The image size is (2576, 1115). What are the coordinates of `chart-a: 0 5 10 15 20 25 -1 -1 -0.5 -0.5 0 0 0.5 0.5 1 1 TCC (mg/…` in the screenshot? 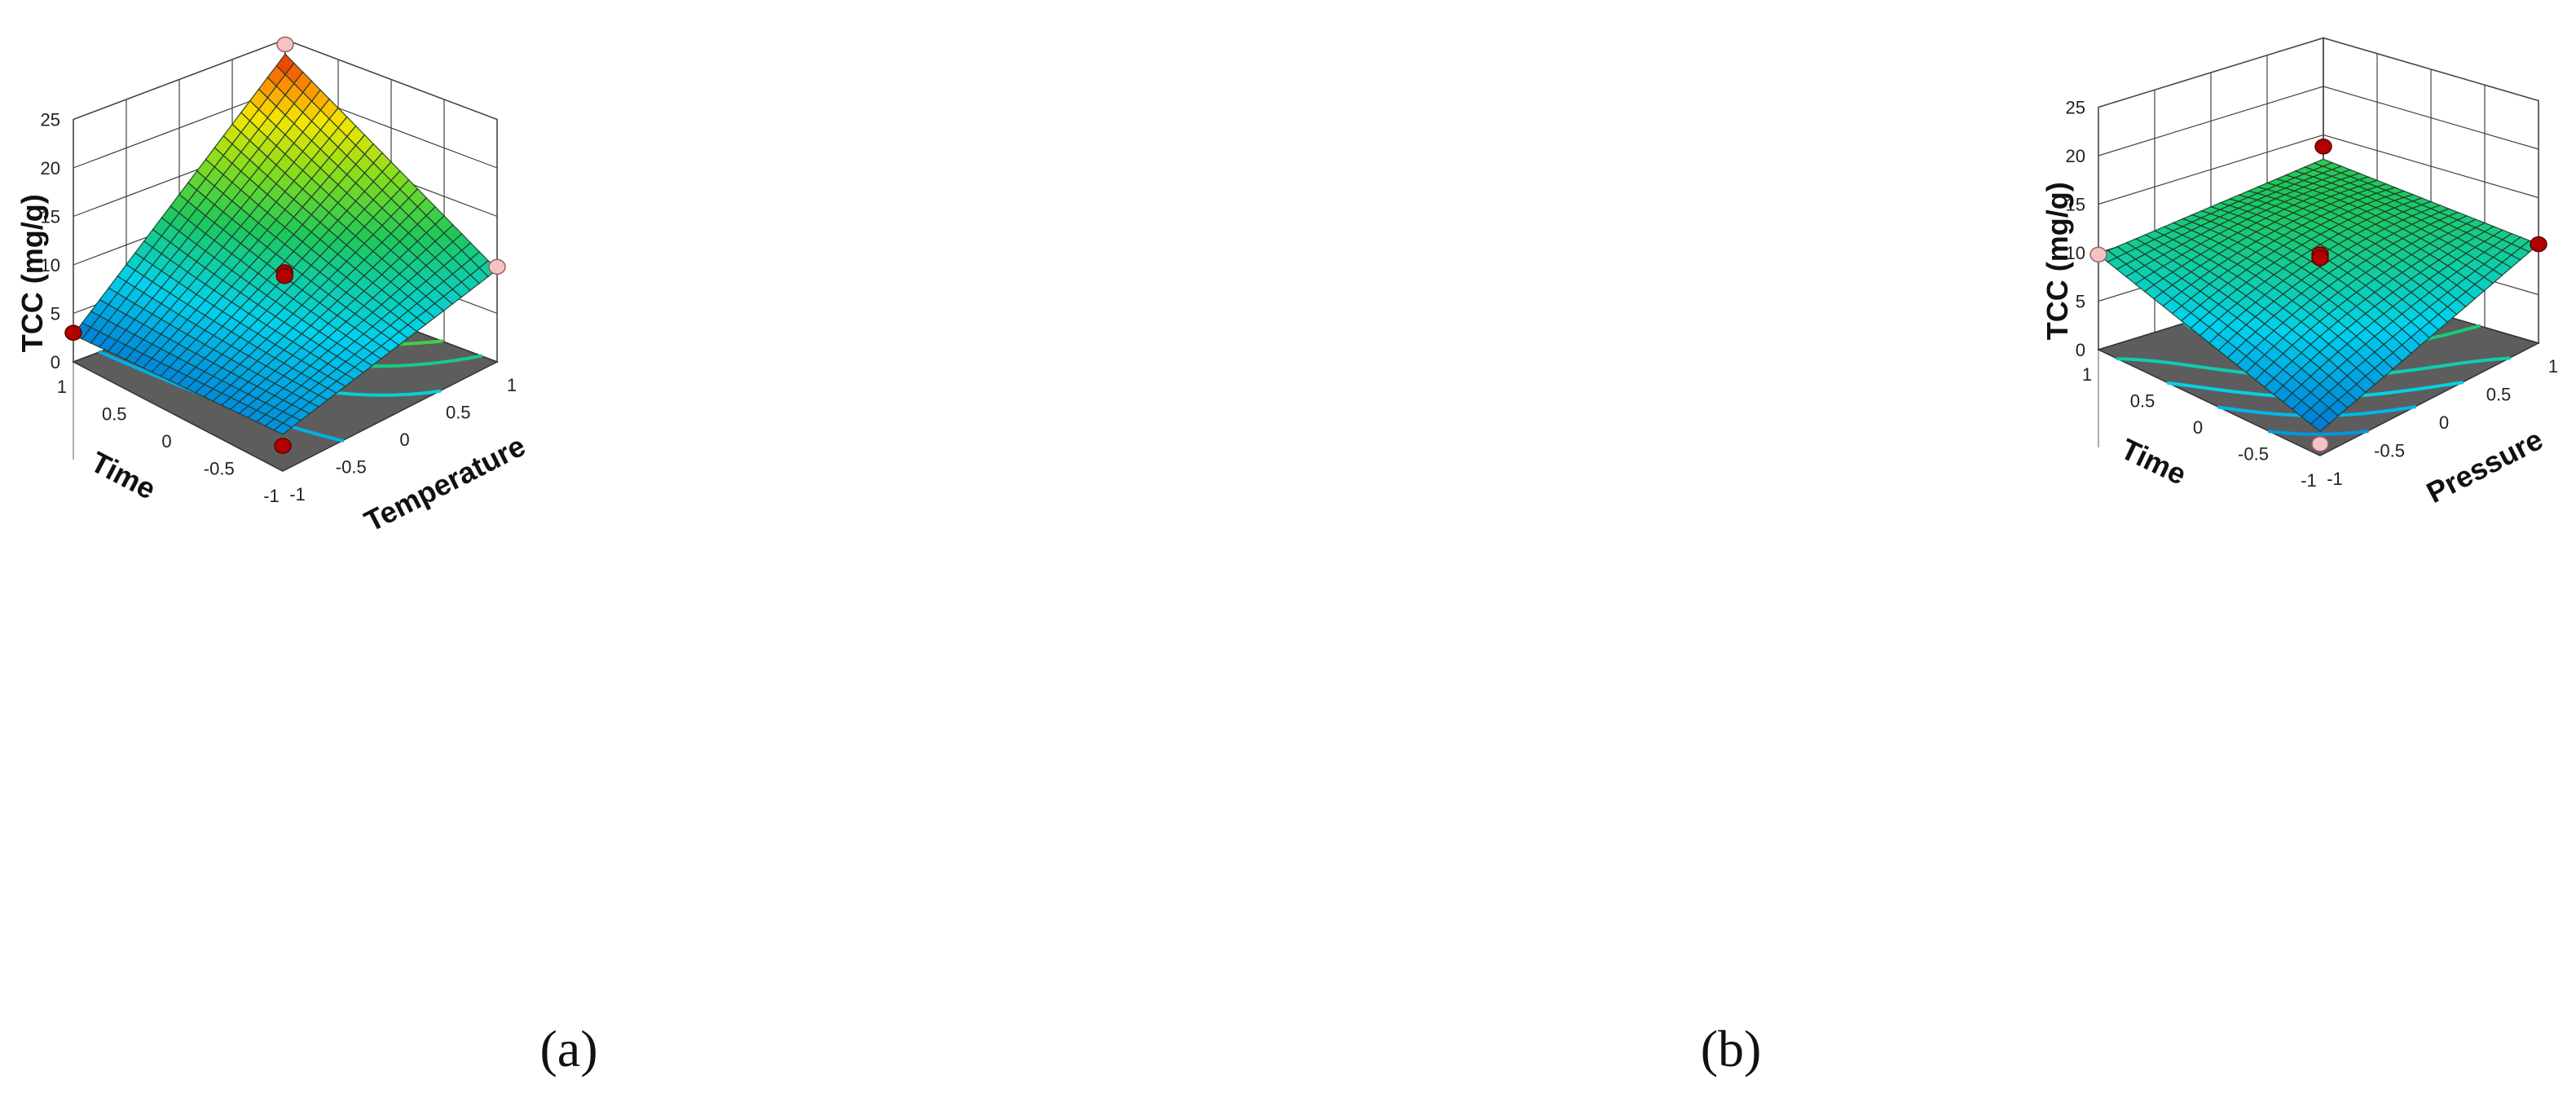 It's located at (273, 287).